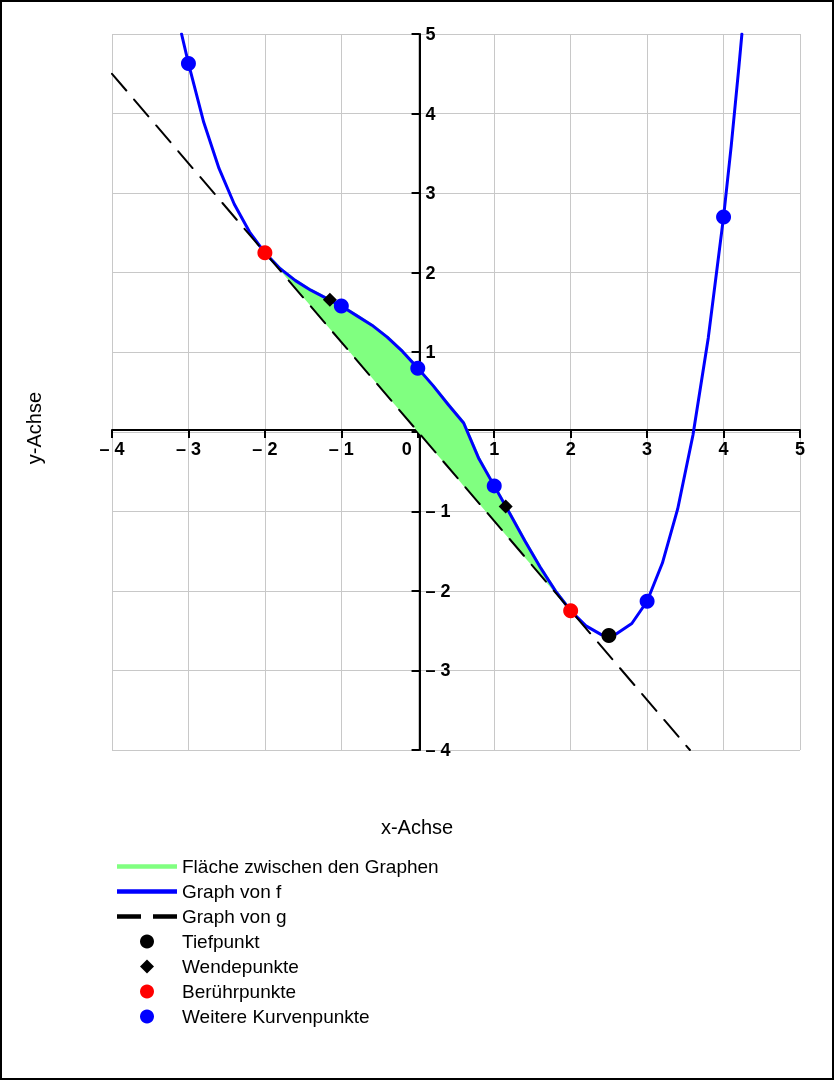  I want to click on legend-label: Fläche zwischen den Graphen, so click(310, 866).